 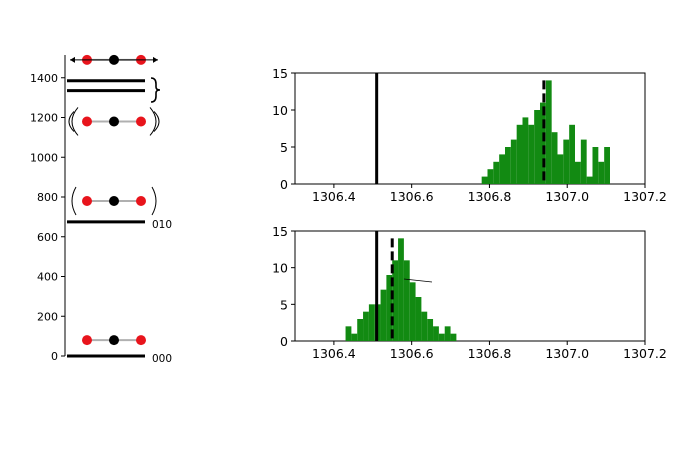 What do you see at coordinates (44, 157) in the screenshot?
I see `panel-a-tick-label: 1000` at bounding box center [44, 157].